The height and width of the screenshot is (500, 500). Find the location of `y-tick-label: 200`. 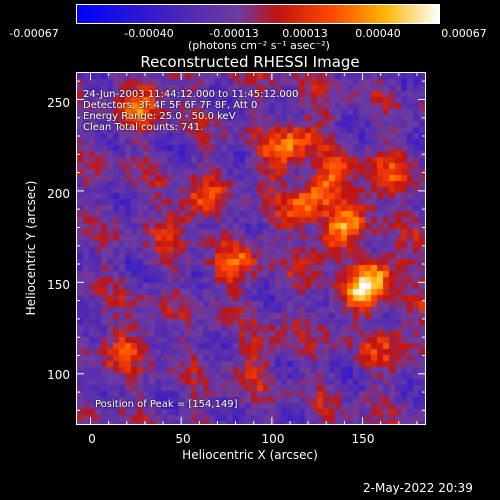

y-tick-label: 200 is located at coordinates (58, 194).